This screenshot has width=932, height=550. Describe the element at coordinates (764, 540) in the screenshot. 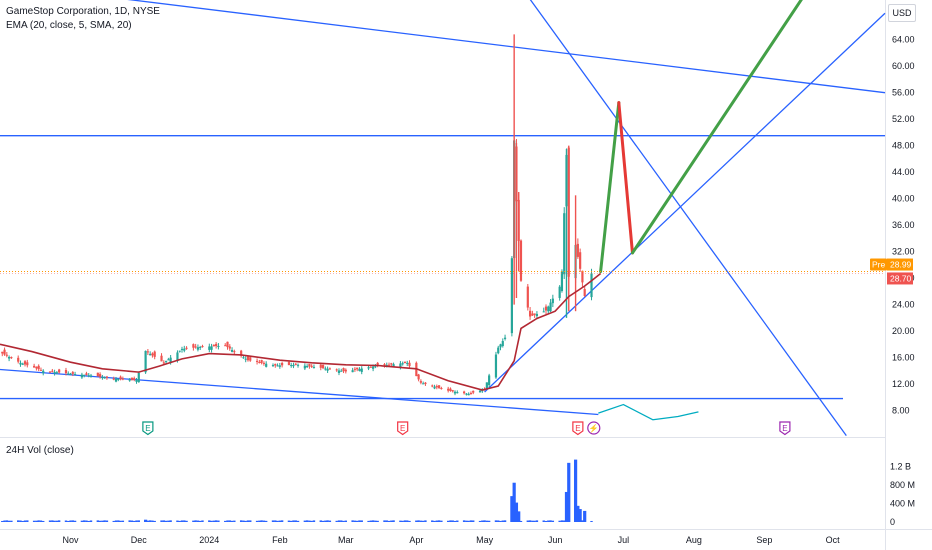

I see `time-tick-label: Sep` at that location.